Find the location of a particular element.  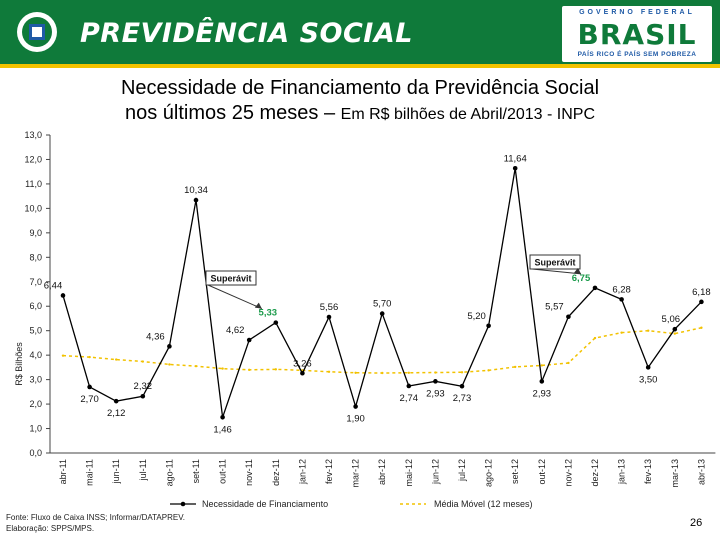

y-axis-title: R$ Bilhões is located at coordinates (19, 364).